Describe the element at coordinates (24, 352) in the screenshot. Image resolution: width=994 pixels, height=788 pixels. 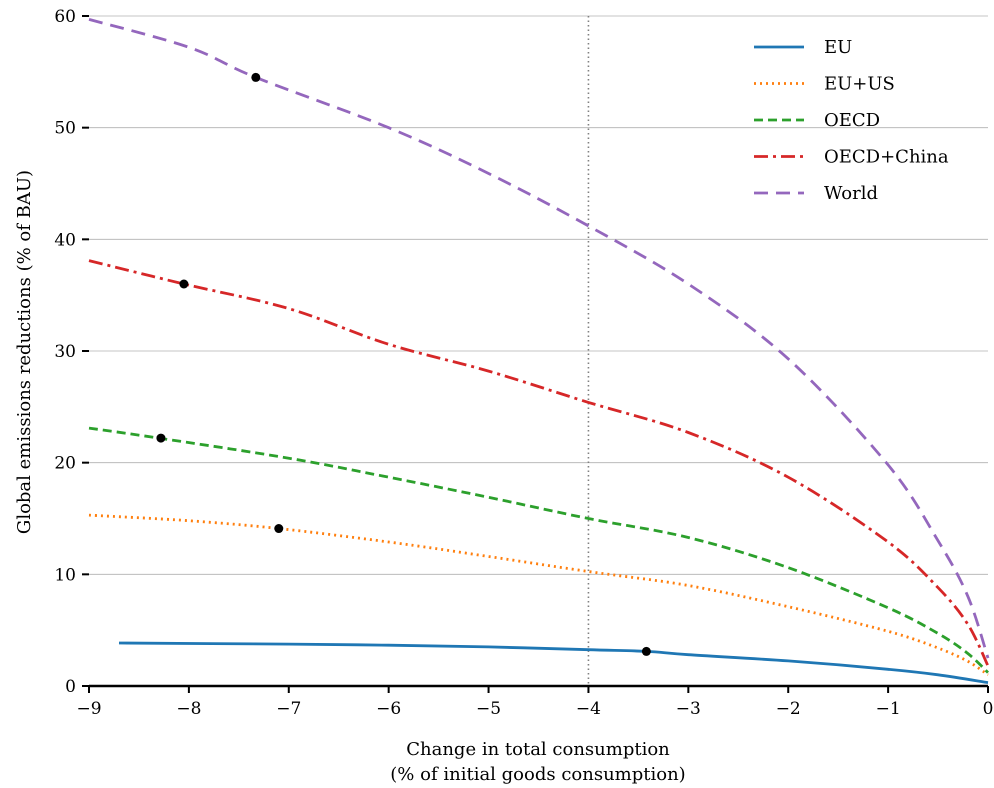
I see `y-axis-label: Global emissions reductions (% of BAU)` at that location.